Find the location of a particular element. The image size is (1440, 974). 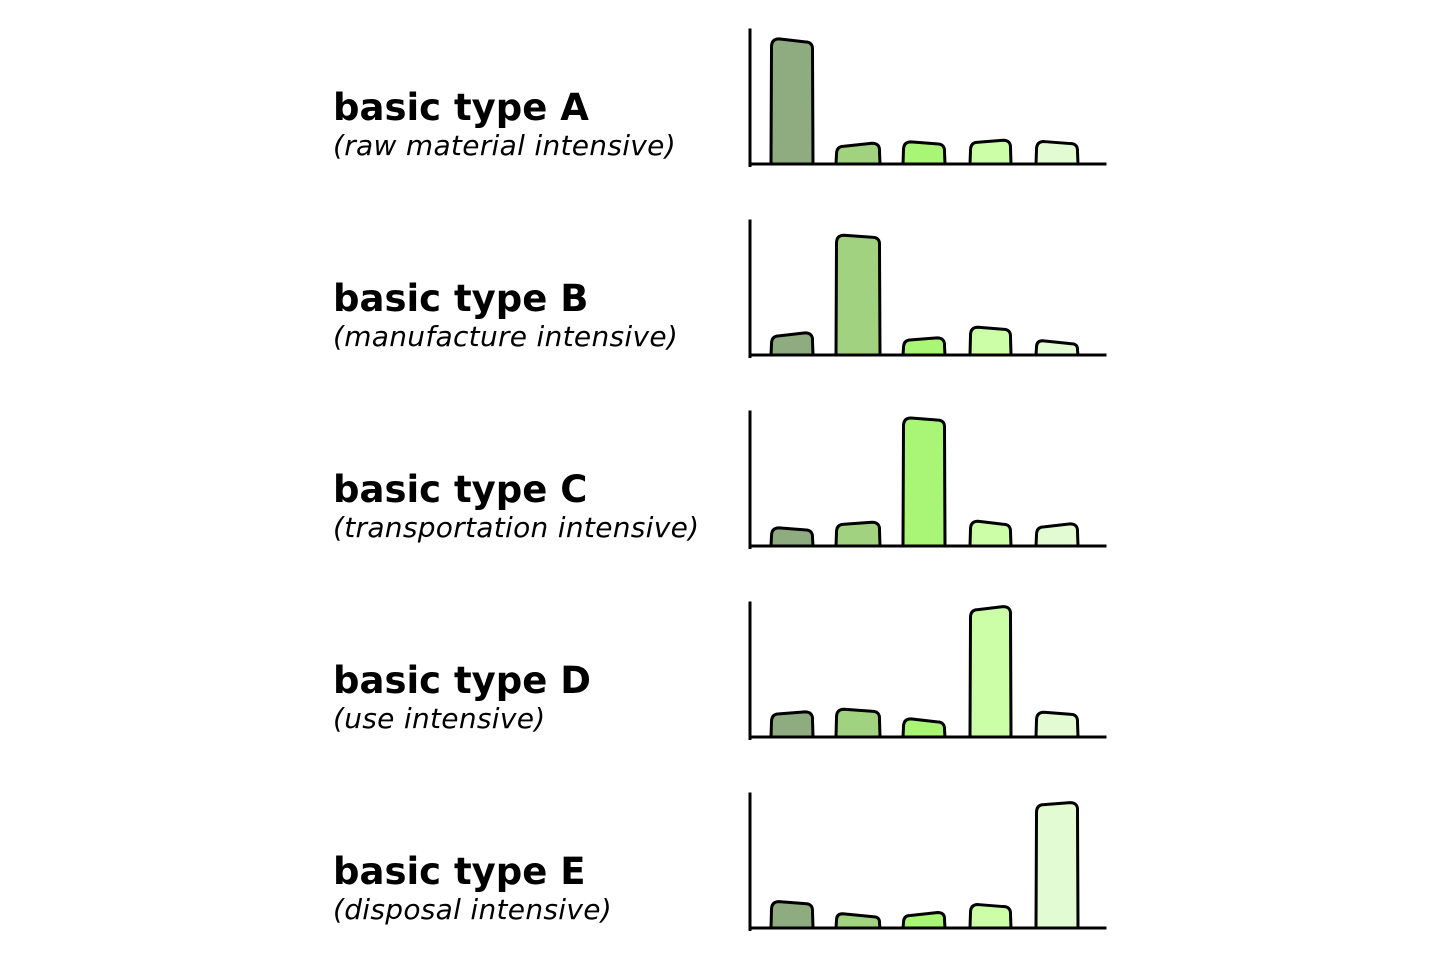

type-a-label: basic type A (raw material intensive) is located at coordinates (504, 126).